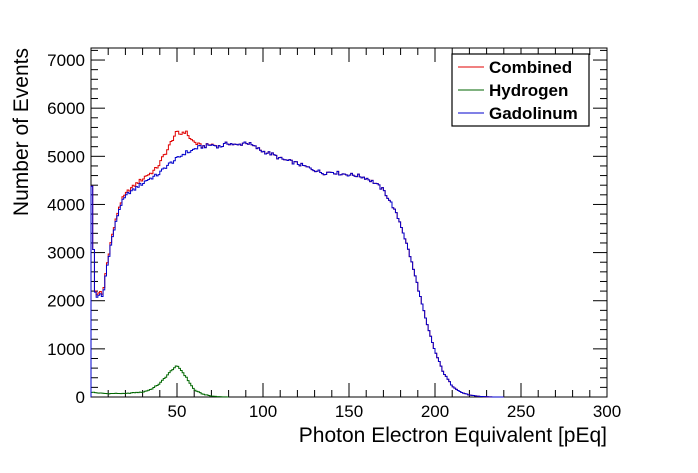 The width and height of the screenshot is (698, 473). I want to click on legend: Combined Hydrogen Gadolinum, so click(520, 90).